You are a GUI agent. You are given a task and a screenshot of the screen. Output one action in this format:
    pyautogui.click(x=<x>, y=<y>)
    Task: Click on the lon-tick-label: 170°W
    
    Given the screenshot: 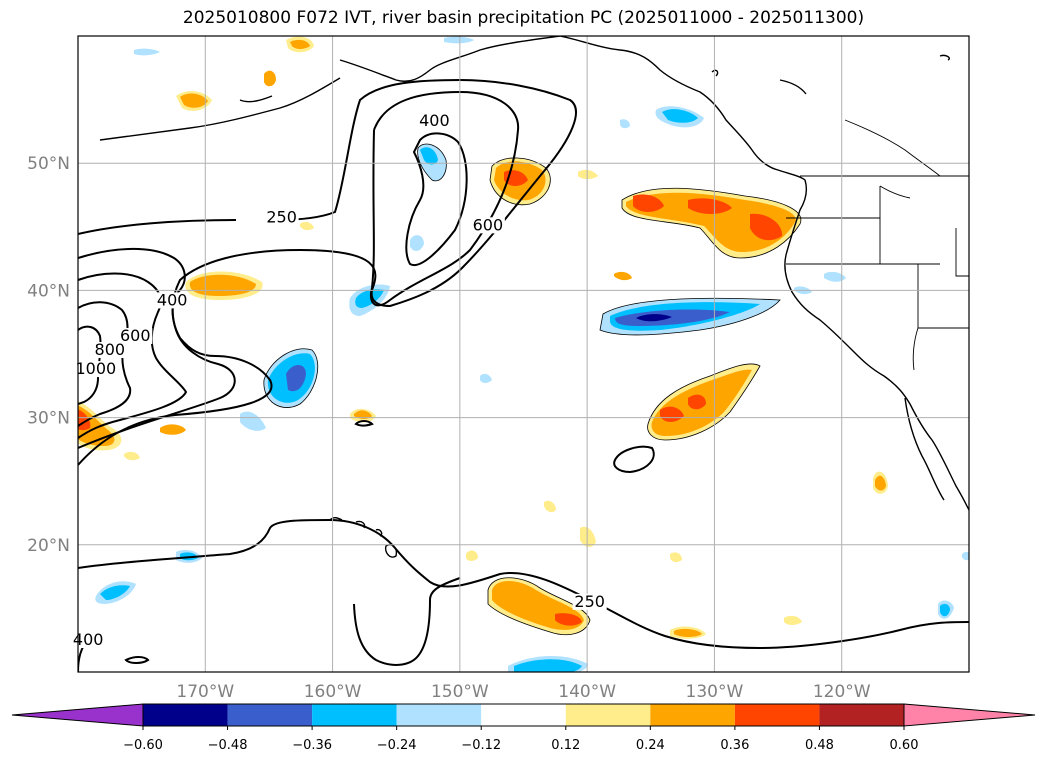 What is the action you would take?
    pyautogui.click(x=205, y=692)
    